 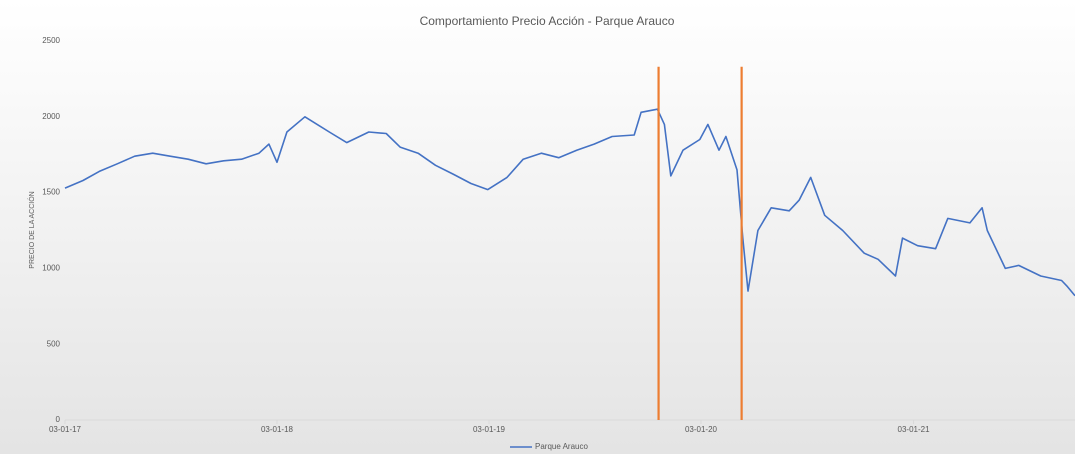 I want to click on y-axis-label: PRECIO DE LA ACCIÓN, so click(x=31, y=229).